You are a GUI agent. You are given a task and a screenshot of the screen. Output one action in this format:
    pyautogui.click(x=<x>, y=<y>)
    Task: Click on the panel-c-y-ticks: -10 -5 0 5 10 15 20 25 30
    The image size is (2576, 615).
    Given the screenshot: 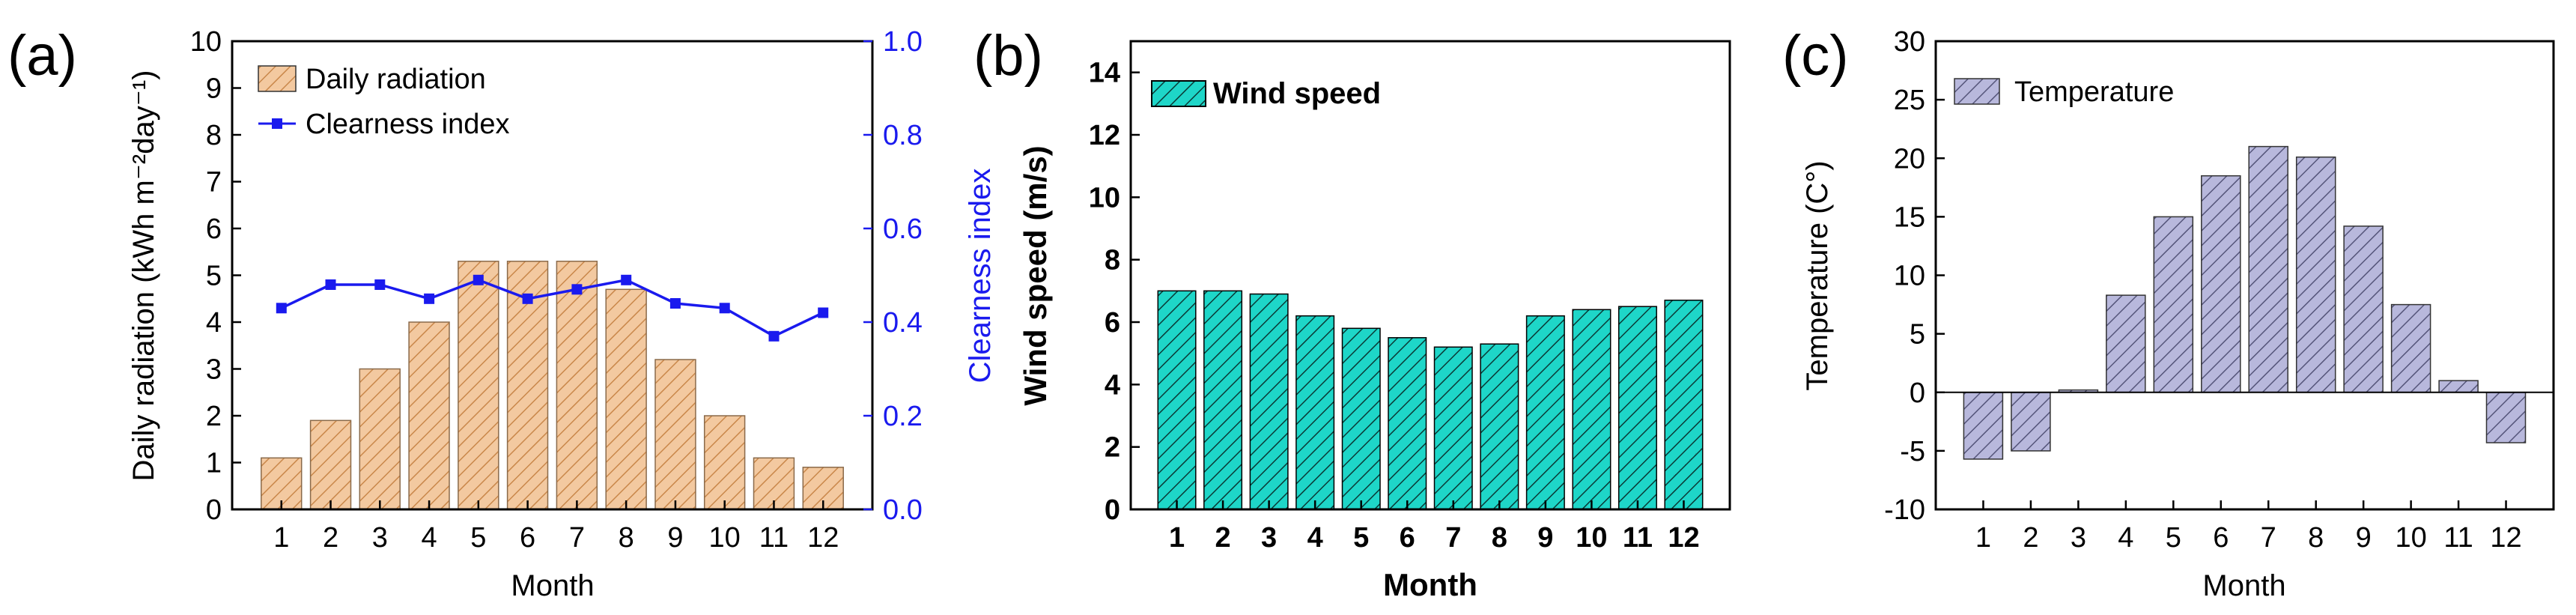 What is the action you would take?
    pyautogui.click(x=1914, y=276)
    